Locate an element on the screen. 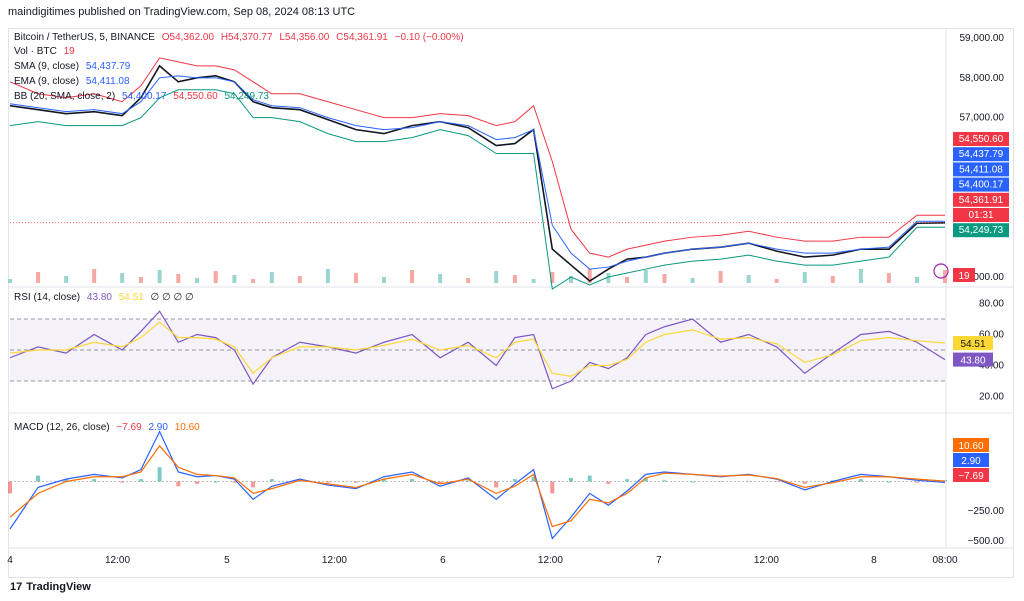 This screenshot has width=1024, height=601. tradingview-brand: TradingView is located at coordinates (58, 587).